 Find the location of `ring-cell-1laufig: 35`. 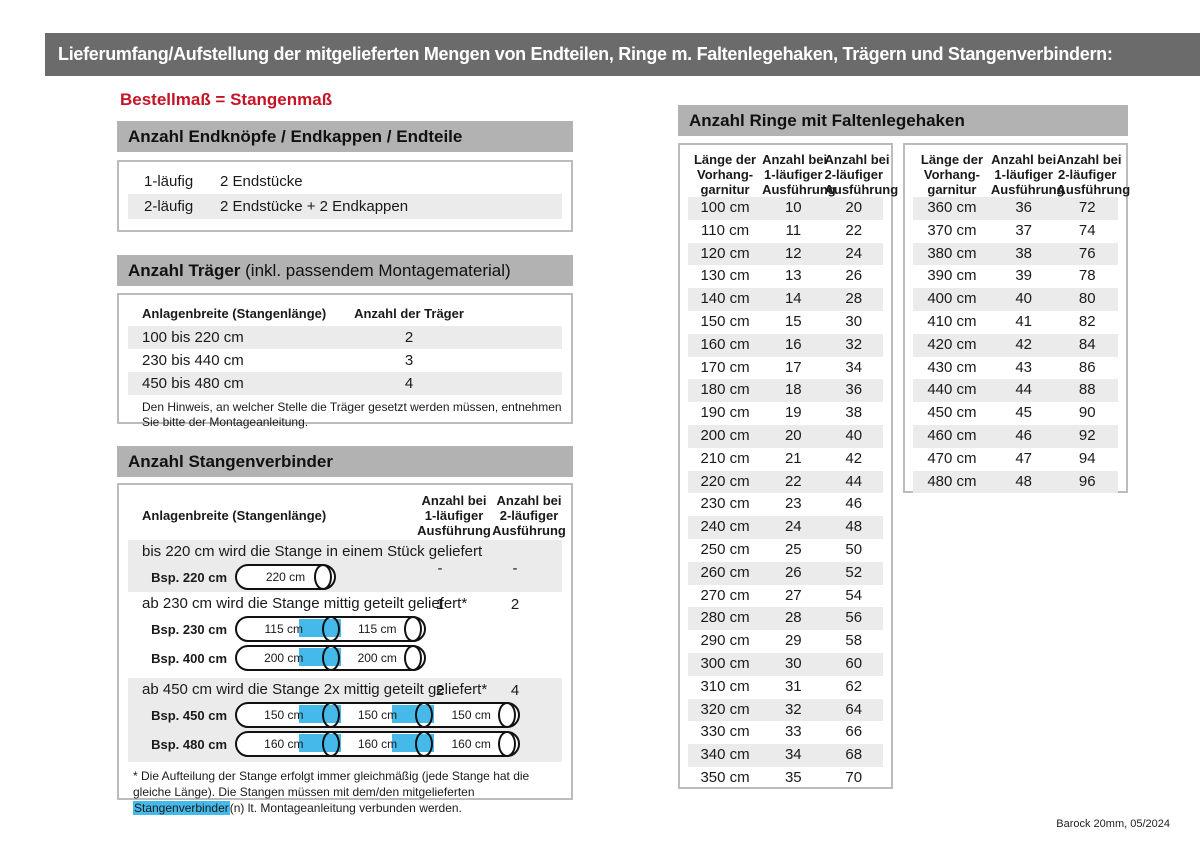

ring-cell-1laufig: 35 is located at coordinates (793, 777).